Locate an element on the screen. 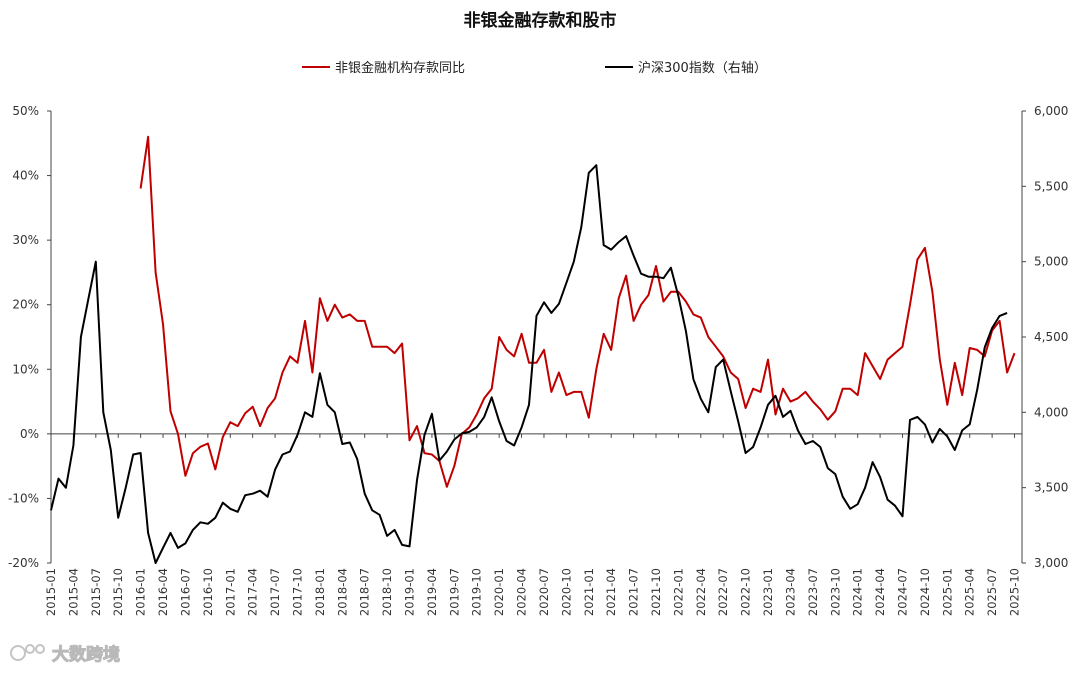 The image size is (1080, 677). left-tick-label: -20% is located at coordinates (23, 563).